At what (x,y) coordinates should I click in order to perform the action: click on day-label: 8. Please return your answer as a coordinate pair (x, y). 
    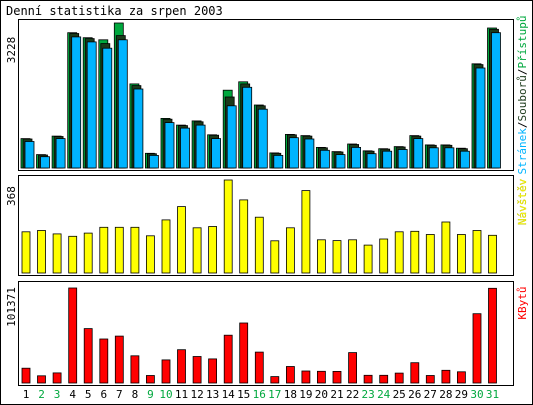
    Looking at the image, I should click on (135, 394).